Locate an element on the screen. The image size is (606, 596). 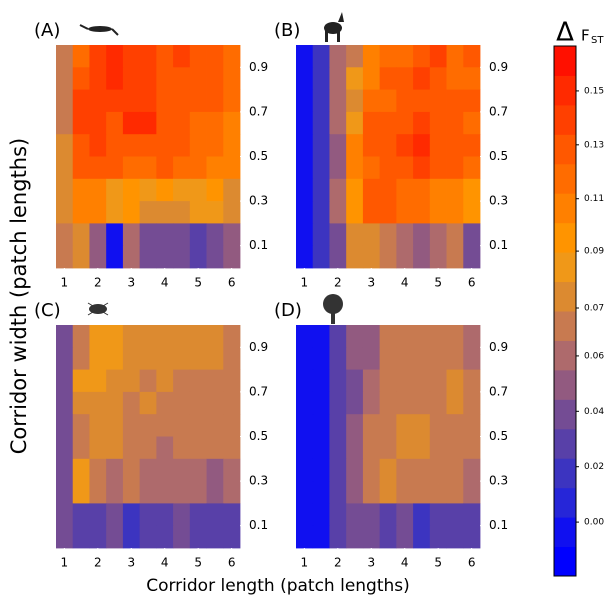
x-tick-label: 3 is located at coordinates (131, 283).